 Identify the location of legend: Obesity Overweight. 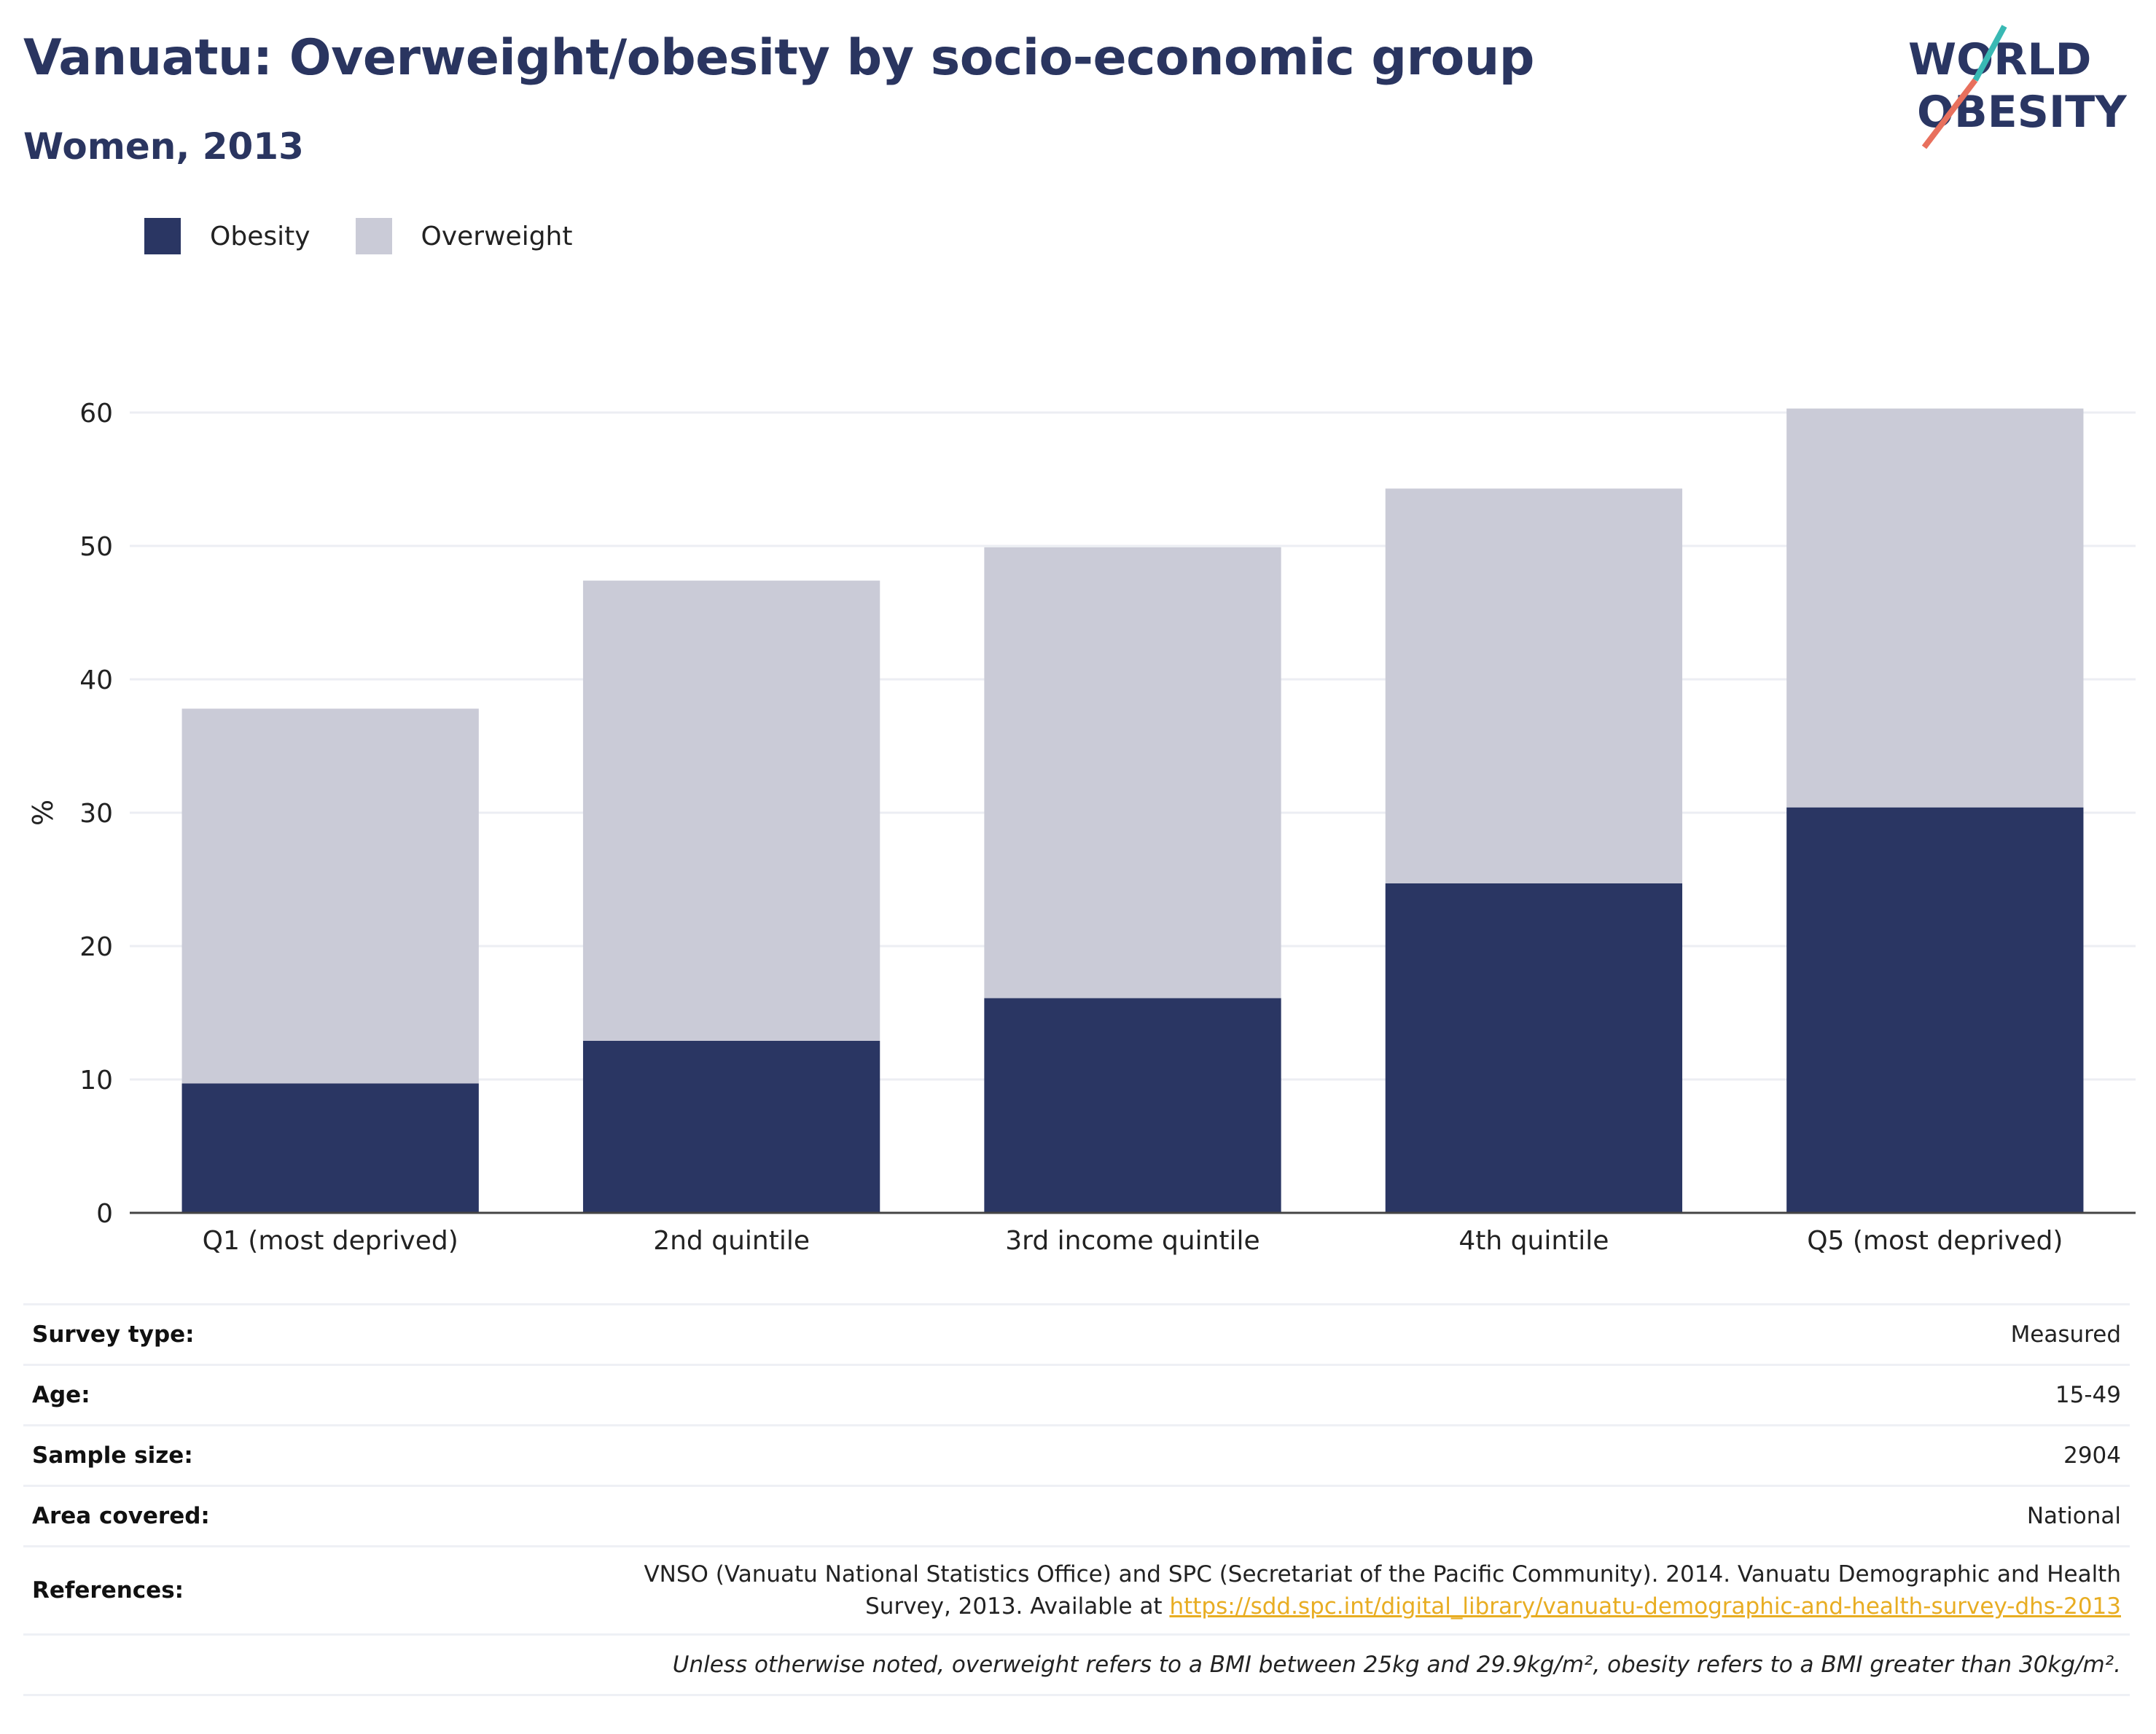
(380, 236).